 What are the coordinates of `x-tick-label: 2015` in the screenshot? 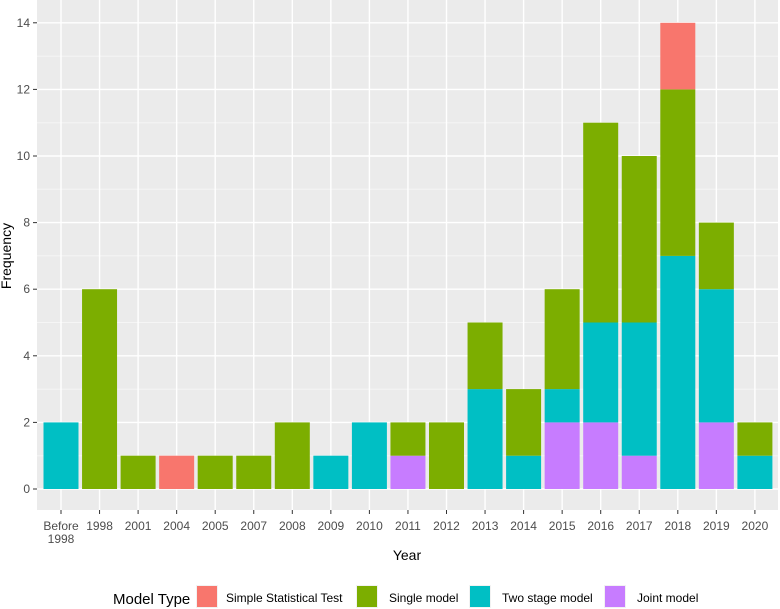 It's located at (562, 526).